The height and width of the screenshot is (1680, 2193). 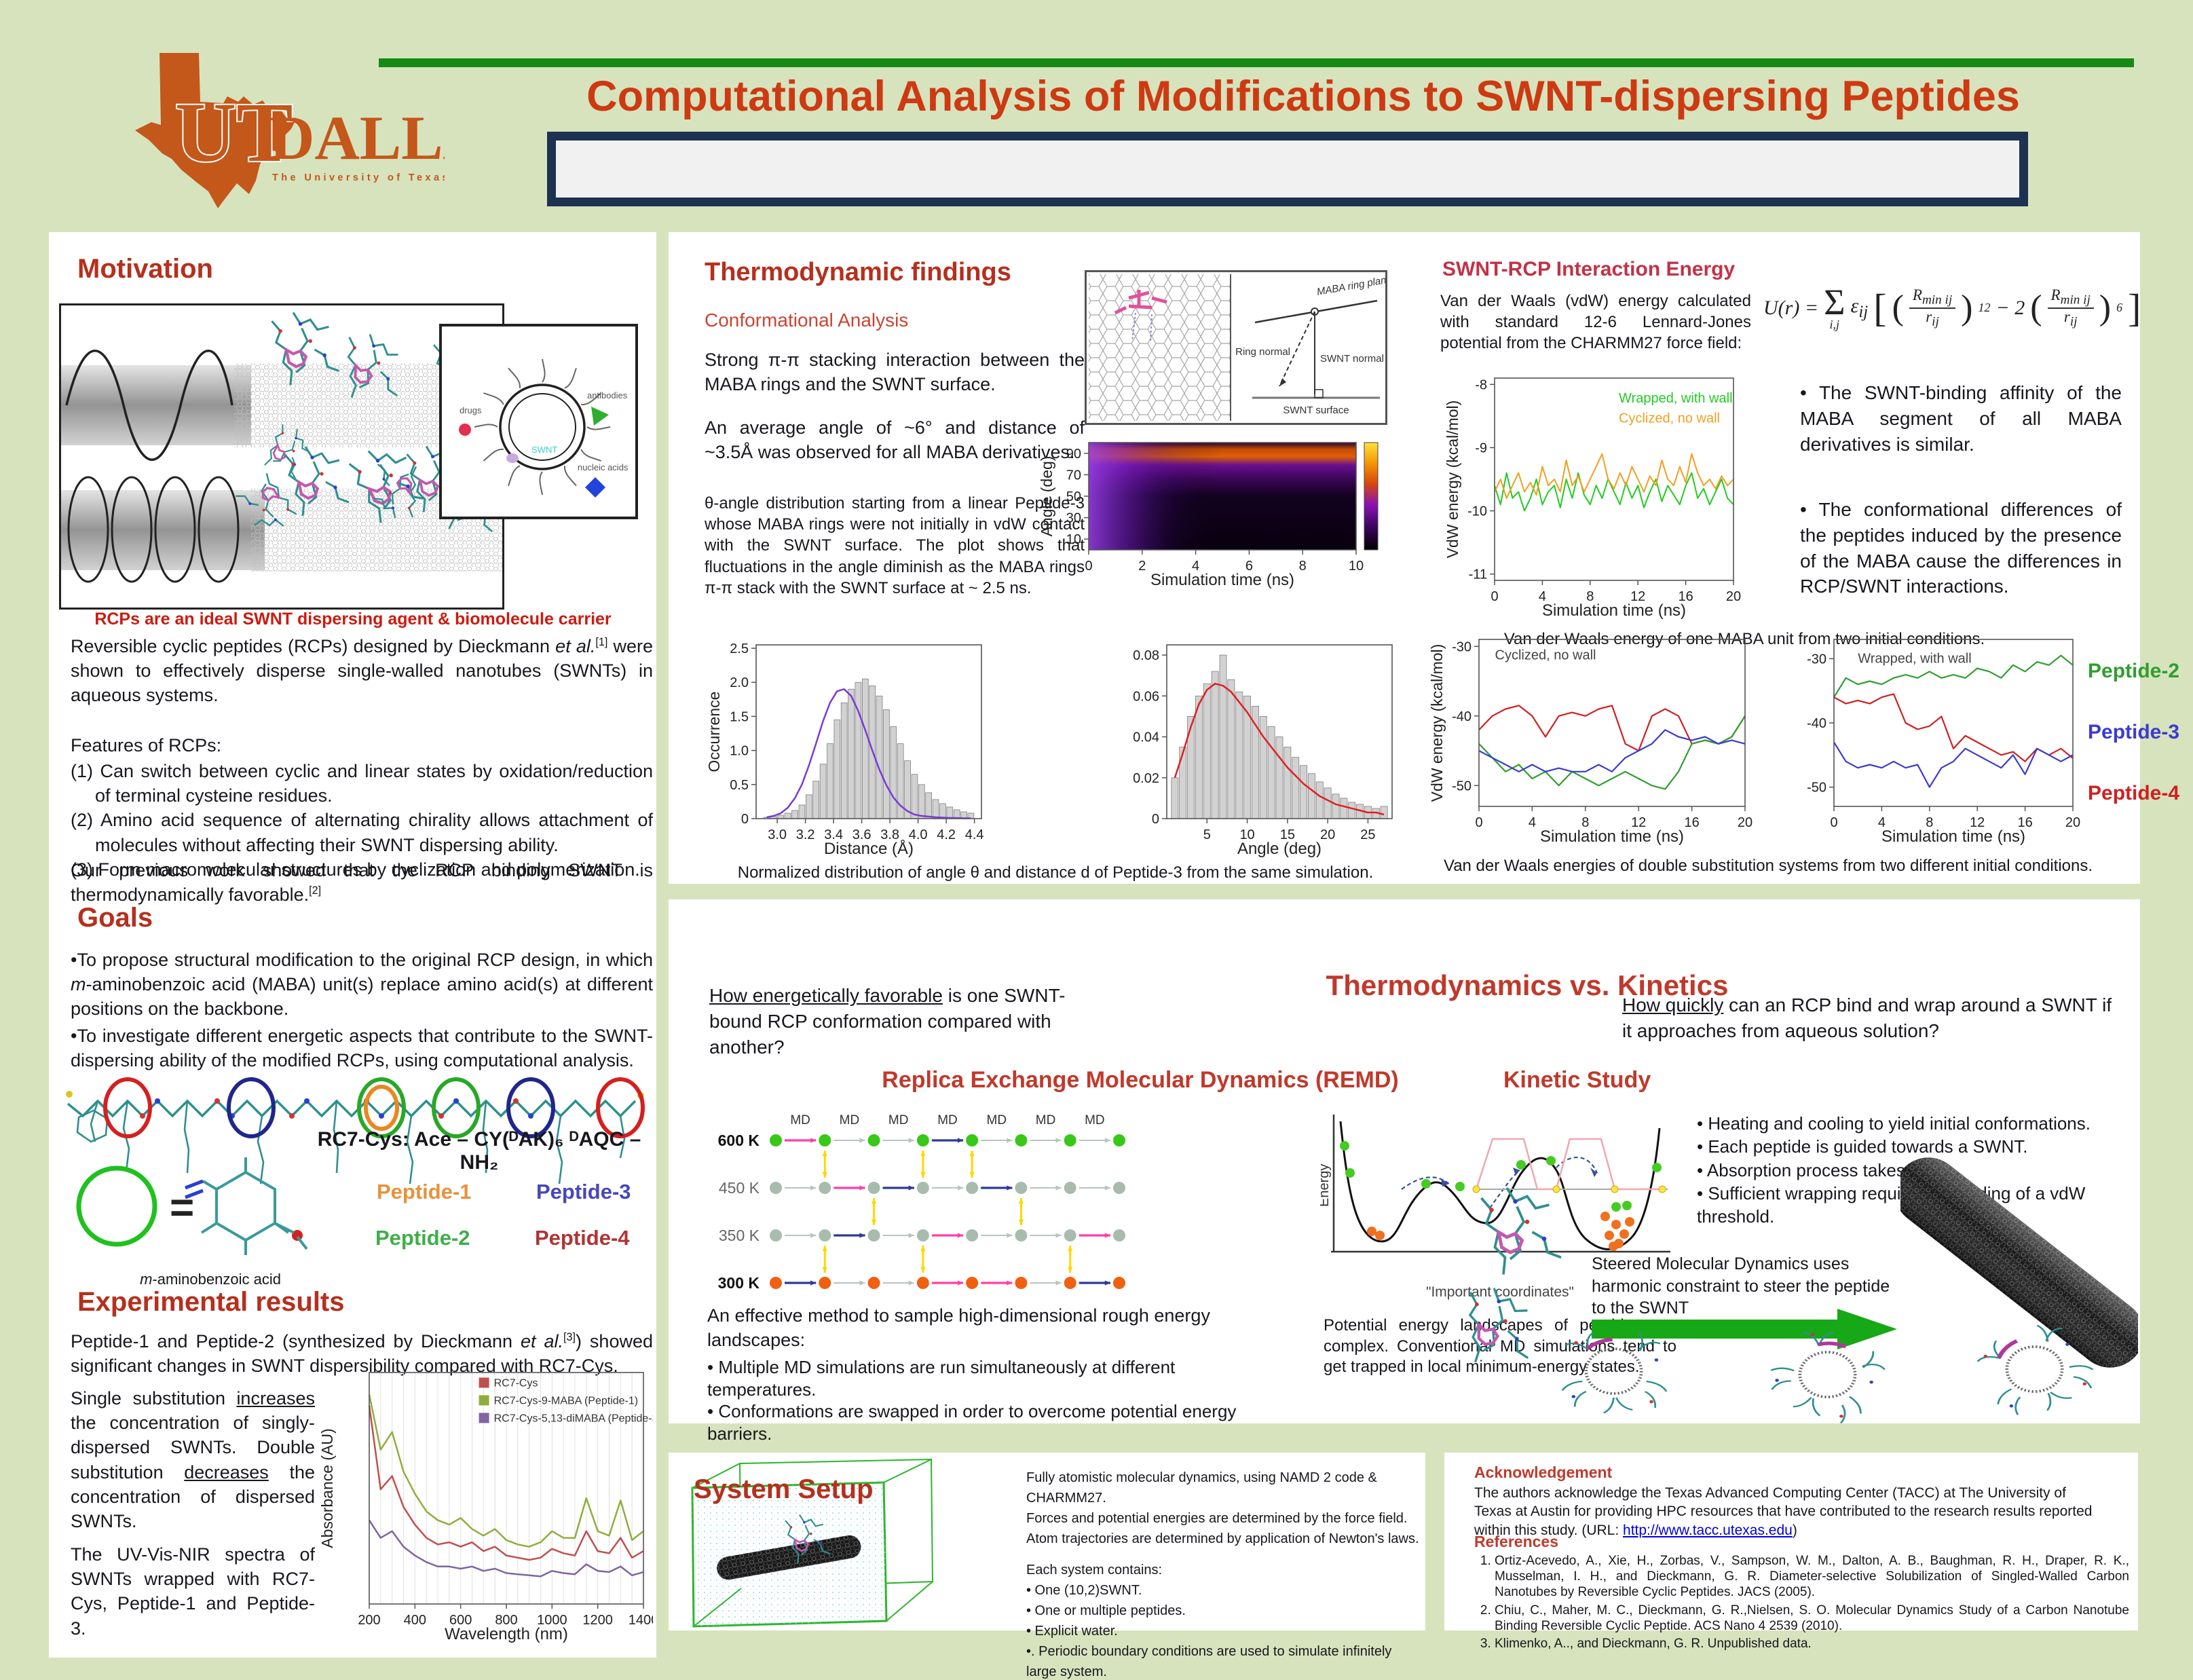 I want to click on kinetic-bullet-2: • Each peptide is guided towards a SWNT., so click(x=1862, y=1147).